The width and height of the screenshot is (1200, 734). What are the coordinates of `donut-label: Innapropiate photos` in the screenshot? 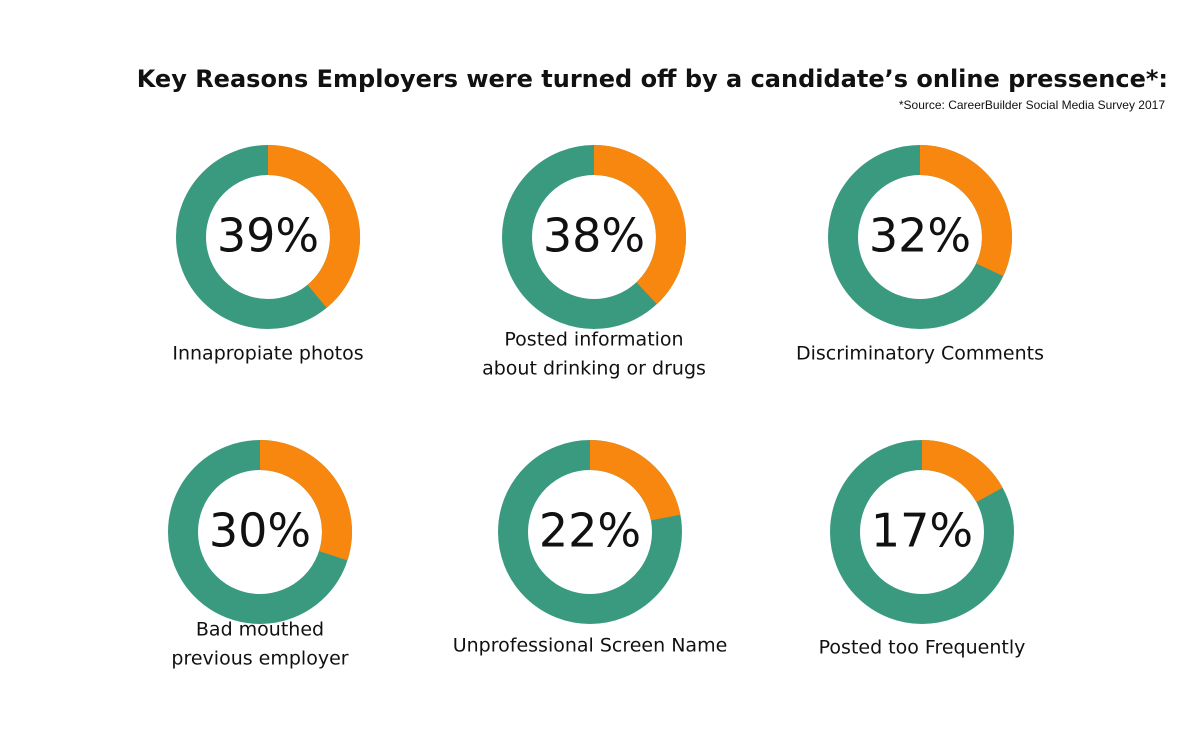 It's located at (267, 354).